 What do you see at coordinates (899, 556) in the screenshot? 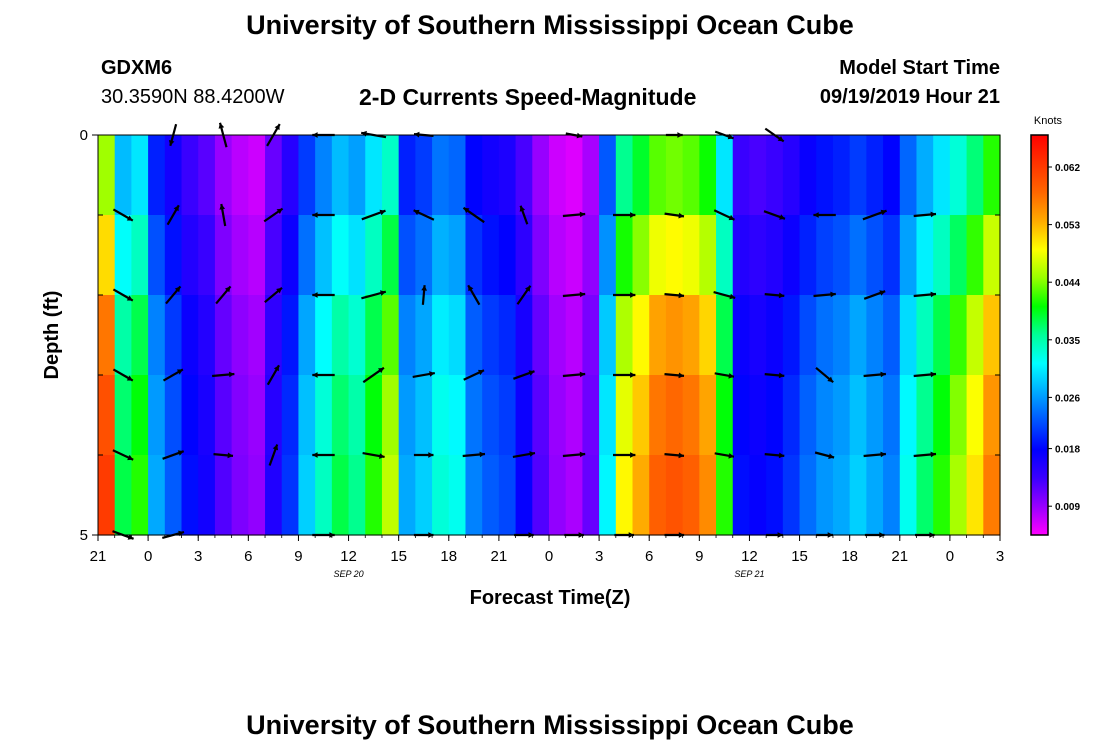
I see `x-tick-label: 21` at bounding box center [899, 556].